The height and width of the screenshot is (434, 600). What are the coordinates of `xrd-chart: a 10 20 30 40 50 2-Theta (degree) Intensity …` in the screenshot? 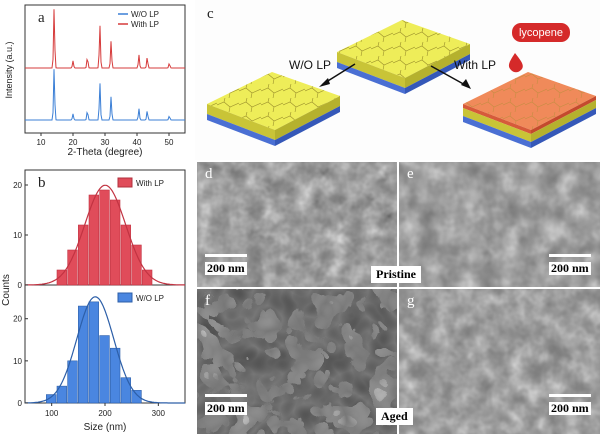 It's located at (95, 81).